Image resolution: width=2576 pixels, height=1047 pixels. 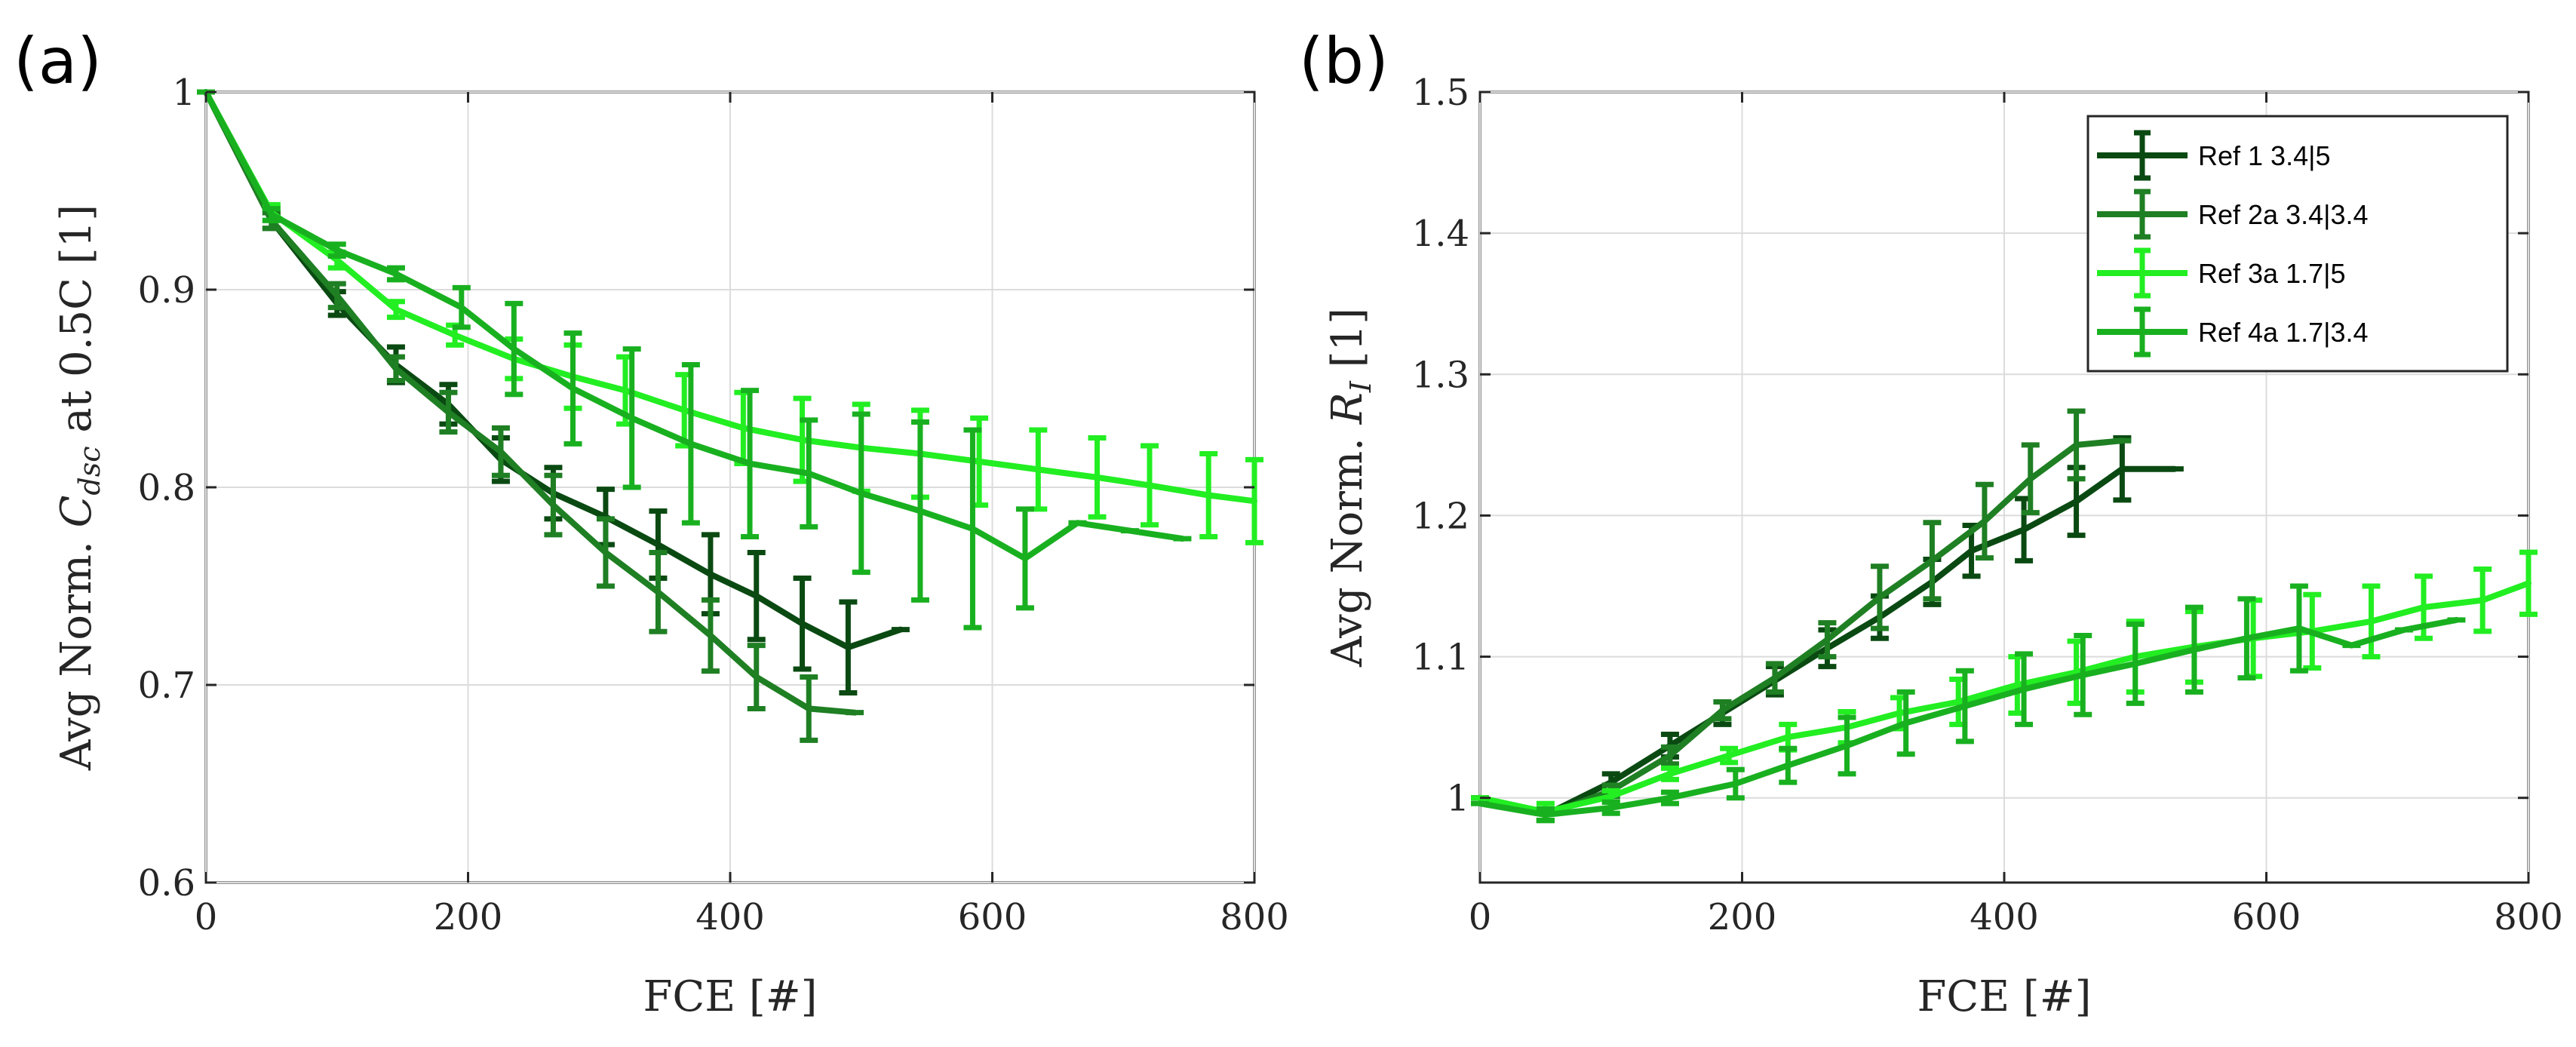 What do you see at coordinates (1360, 386) in the screenshot?
I see `panel-b-ylabel-sub: I` at bounding box center [1360, 386].